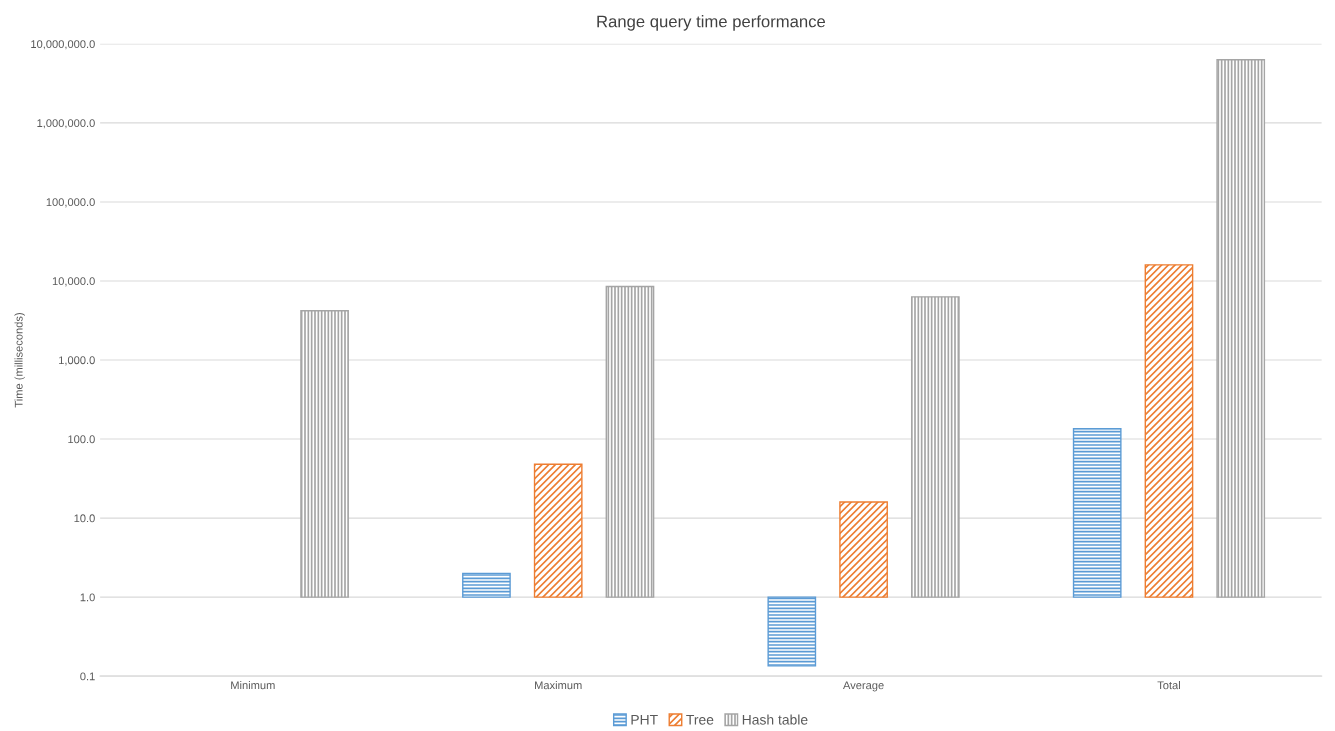 Image resolution: width=1335 pixels, height=731 pixels. I want to click on y-tick-label: 1,000.0, so click(77, 361).